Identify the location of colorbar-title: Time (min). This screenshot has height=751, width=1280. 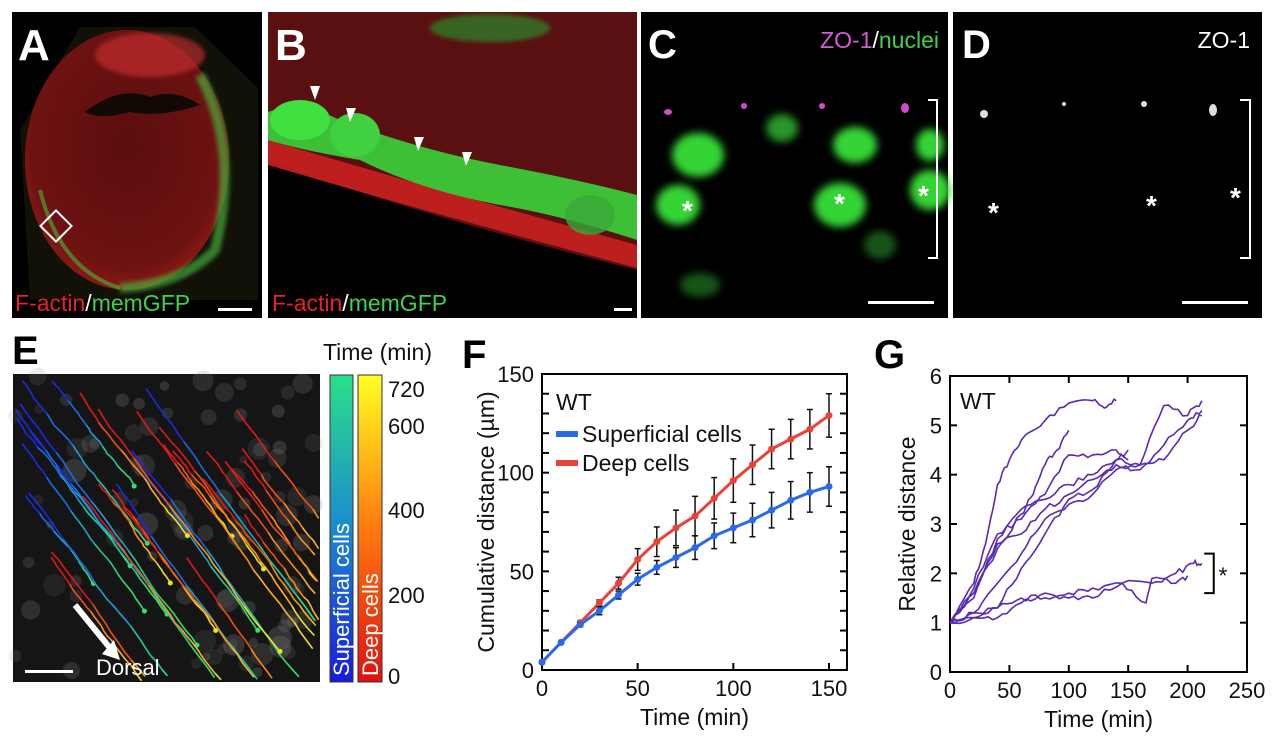
(377, 352).